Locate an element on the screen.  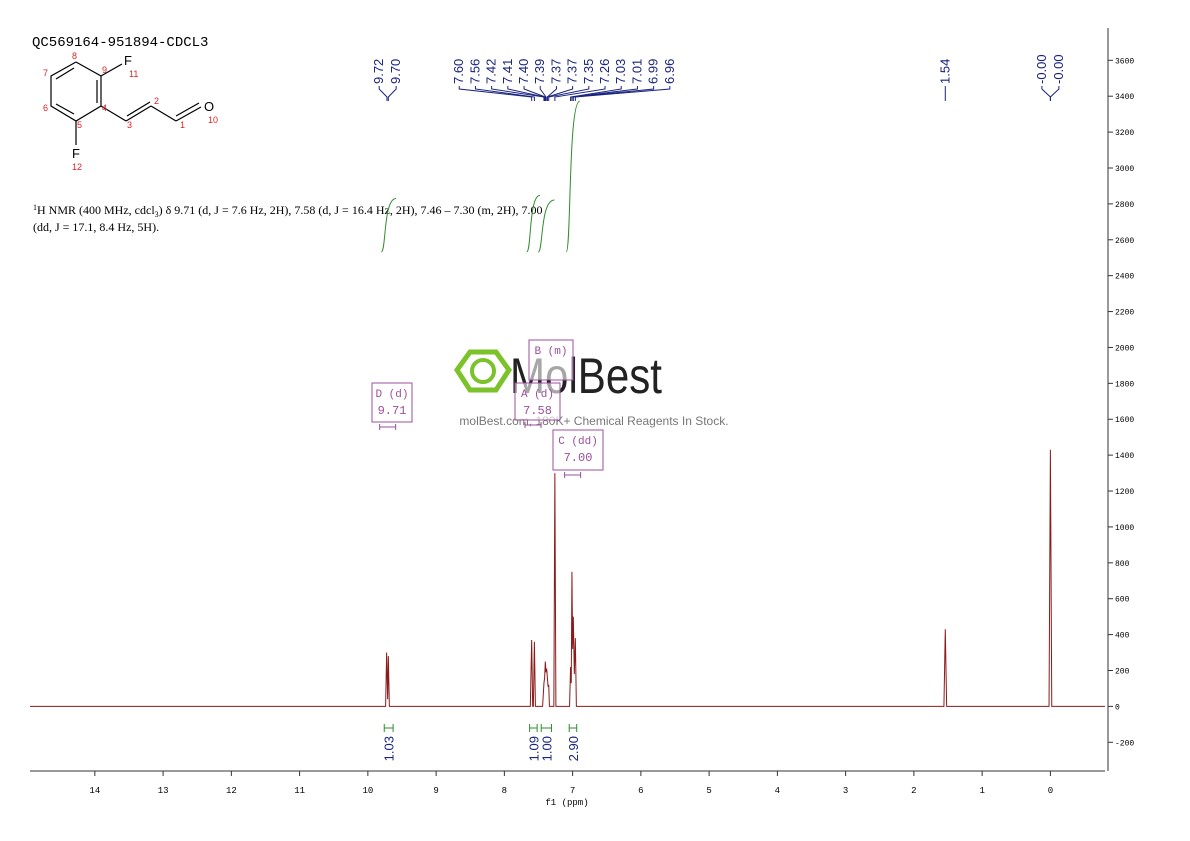
chart-title: QC569164-951894-CDCL3 is located at coordinates (120, 43).